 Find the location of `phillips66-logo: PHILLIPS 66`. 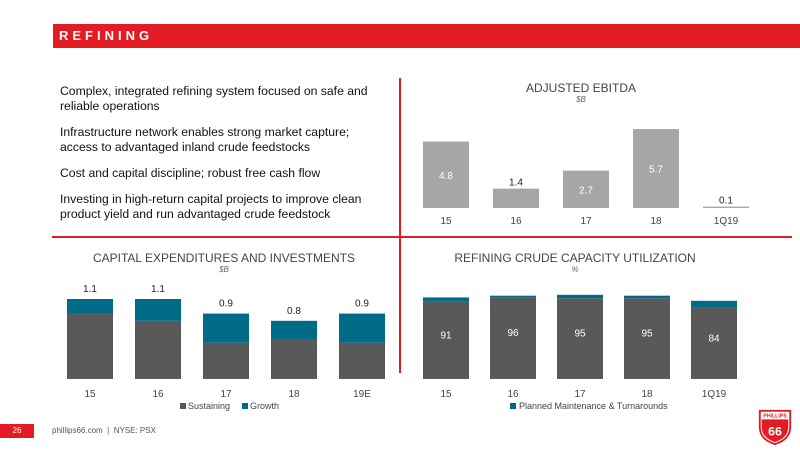

phillips66-logo: PHILLIPS 66 is located at coordinates (775, 427).